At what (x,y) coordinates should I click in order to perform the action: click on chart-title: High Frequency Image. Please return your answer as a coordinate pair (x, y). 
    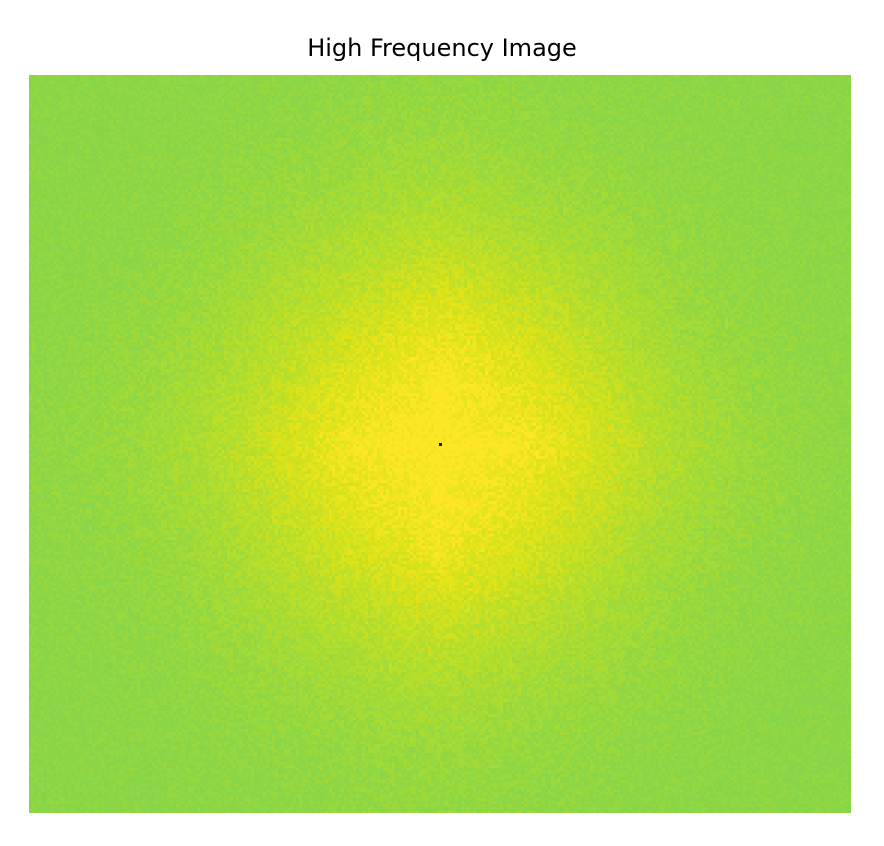
    Looking at the image, I should click on (442, 48).